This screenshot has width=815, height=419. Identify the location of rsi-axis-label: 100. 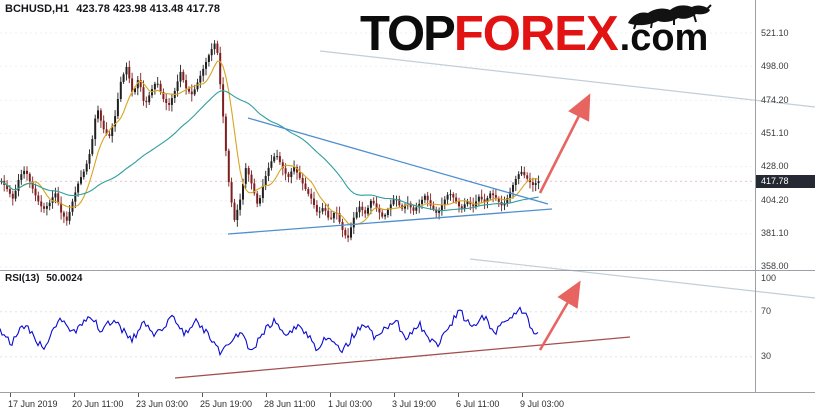
(769, 278).